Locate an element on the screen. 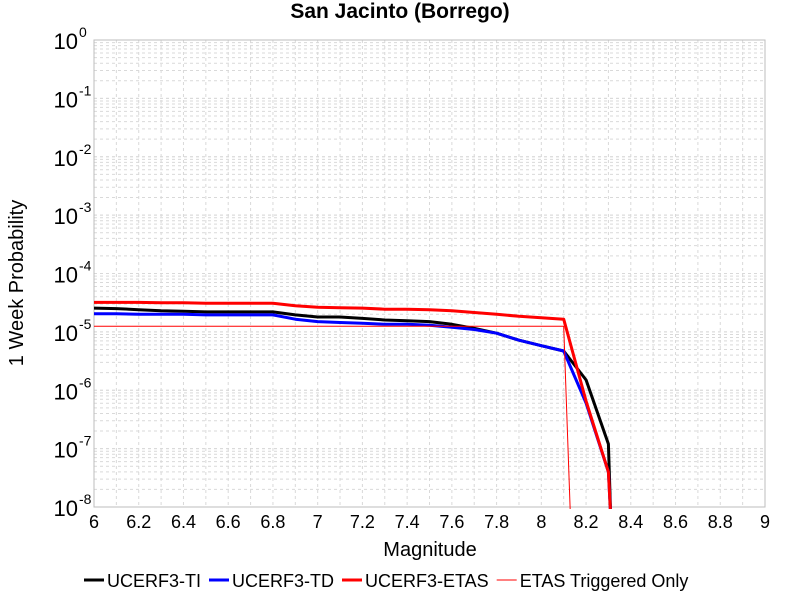  x-tick-label: 8 is located at coordinates (541, 522).